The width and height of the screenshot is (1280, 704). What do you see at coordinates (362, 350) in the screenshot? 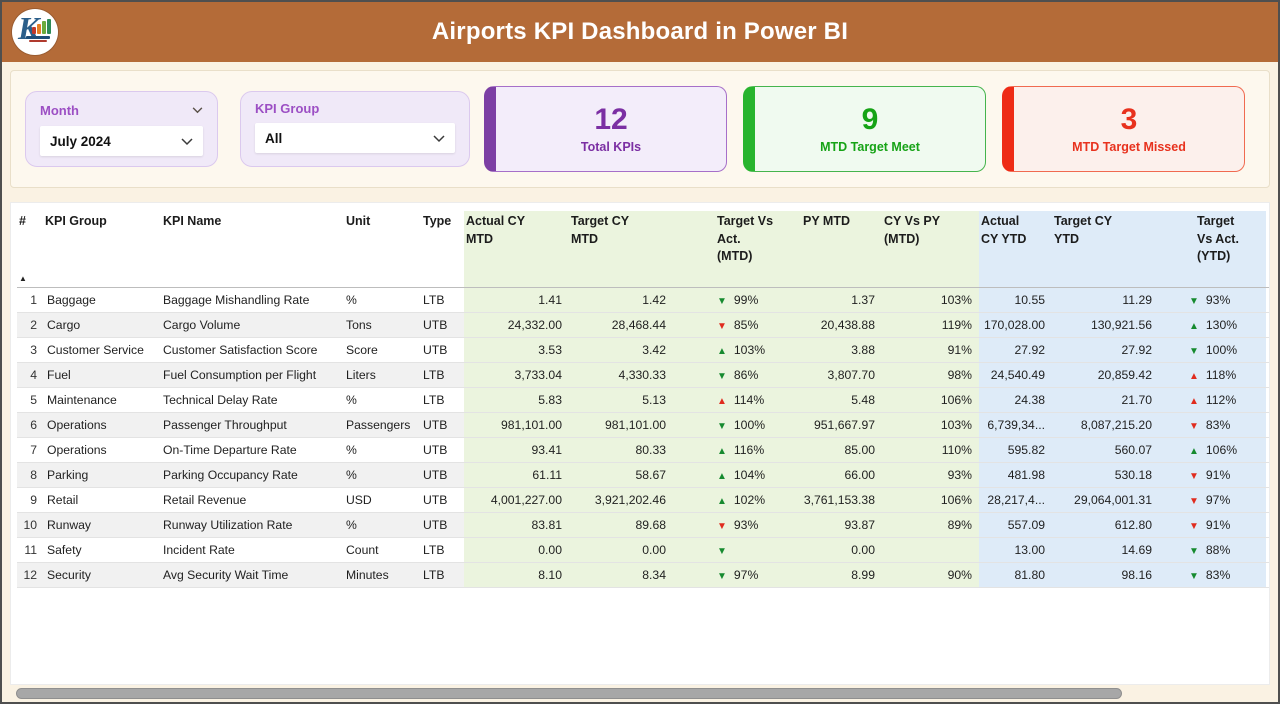
I see `cell-unit: Score` at bounding box center [362, 350].